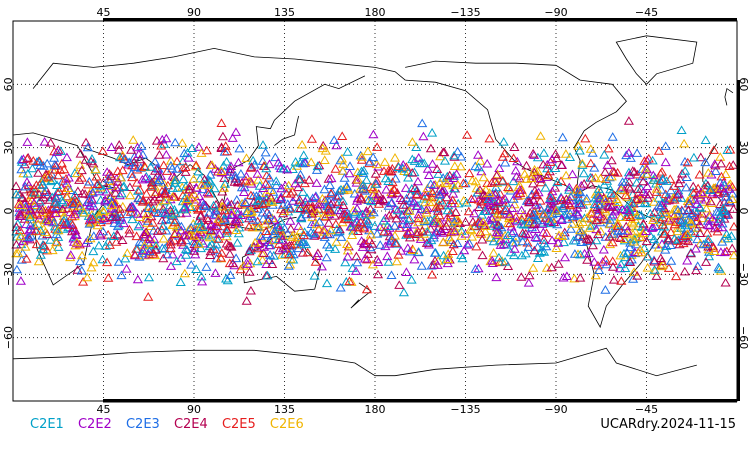  Describe the element at coordinates (743, 148) in the screenshot. I see `lat-tick-right: 30` at that location.